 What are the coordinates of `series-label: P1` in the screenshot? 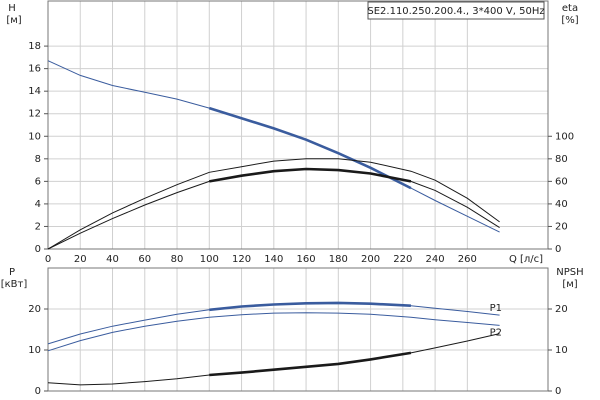 It's located at (496, 308).